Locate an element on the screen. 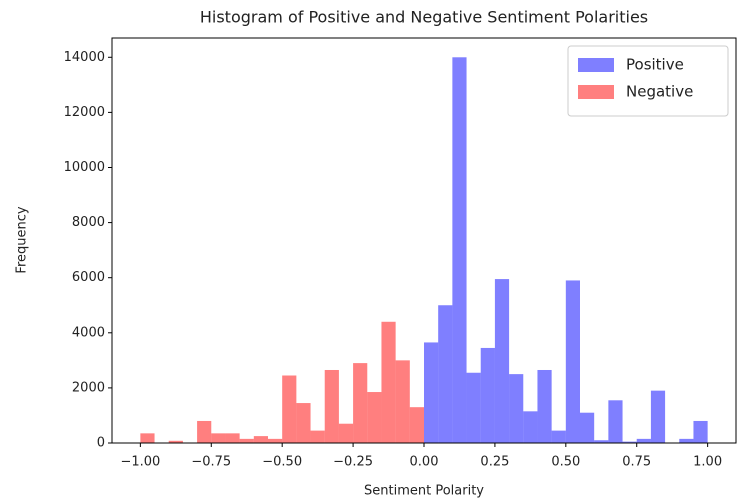 The image size is (740, 501). y-axis-label: Frequency is located at coordinates (22, 239).